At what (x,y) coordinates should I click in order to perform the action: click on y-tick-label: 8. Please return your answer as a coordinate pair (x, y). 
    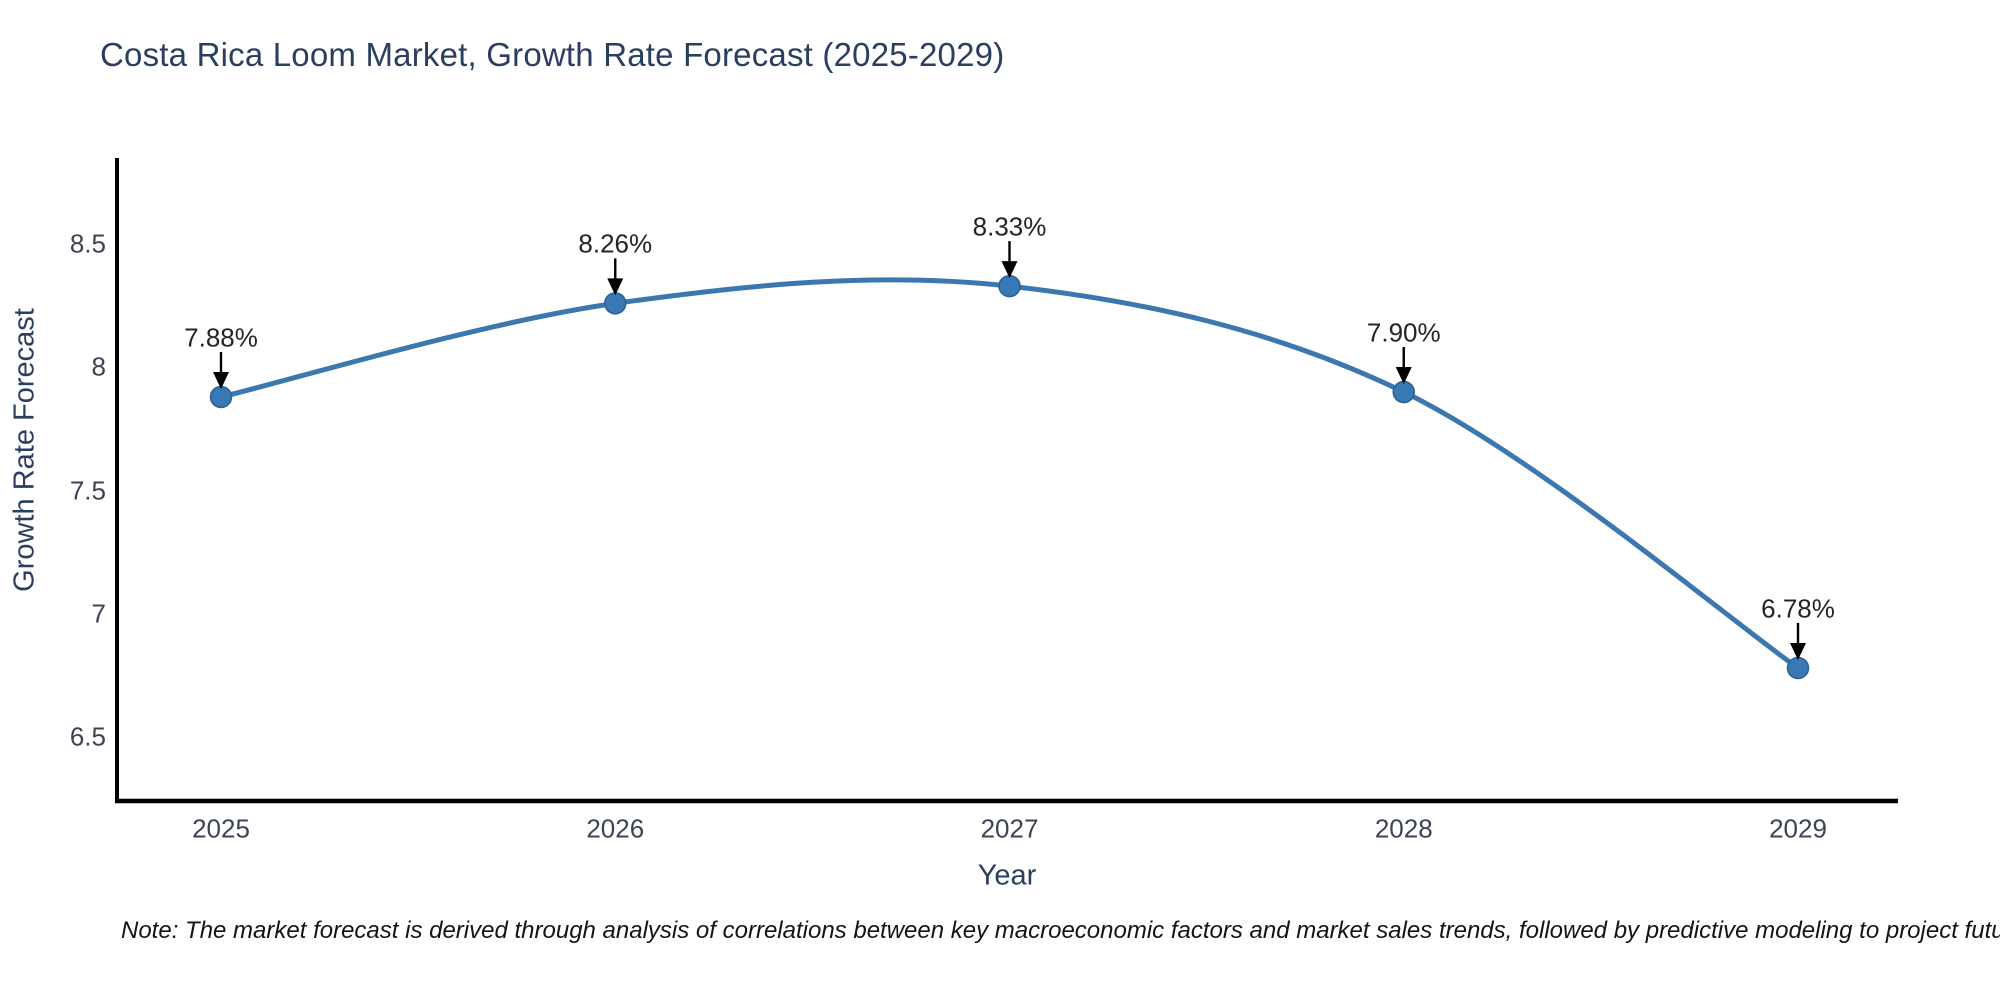
    Looking at the image, I should click on (98, 366).